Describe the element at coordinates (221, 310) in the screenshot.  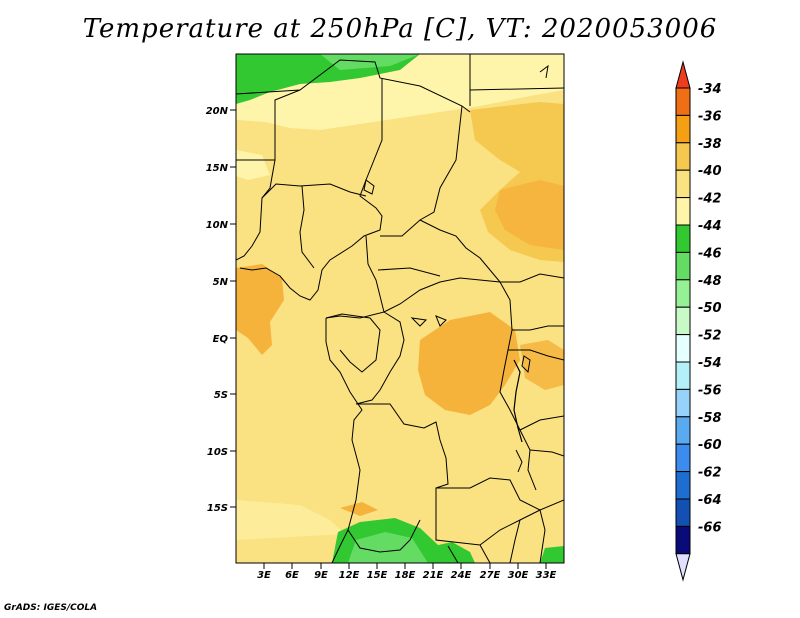
I see `latitude-axis: 20N 15N 10N 5N EQ 5S 10S 15S` at that location.